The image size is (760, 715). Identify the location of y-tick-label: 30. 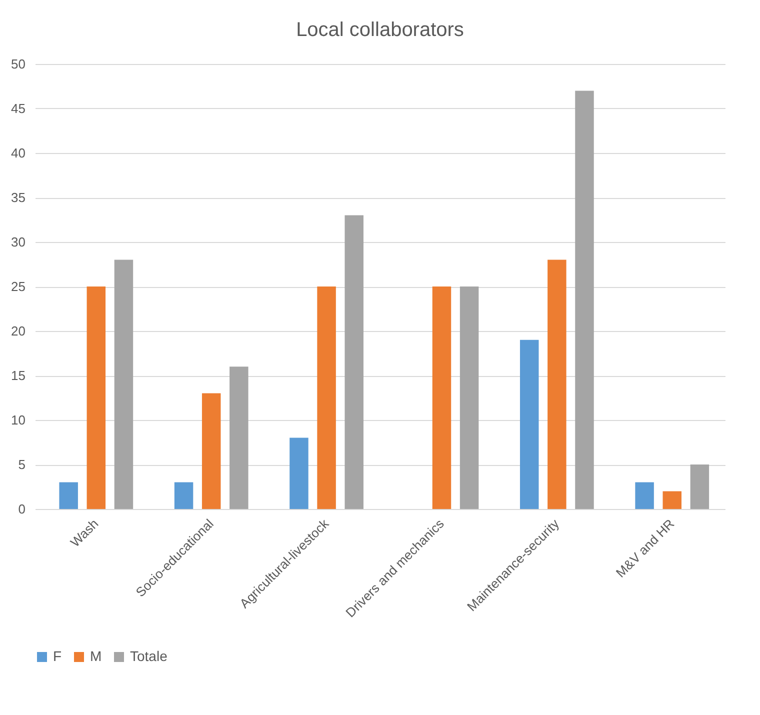
(18, 242).